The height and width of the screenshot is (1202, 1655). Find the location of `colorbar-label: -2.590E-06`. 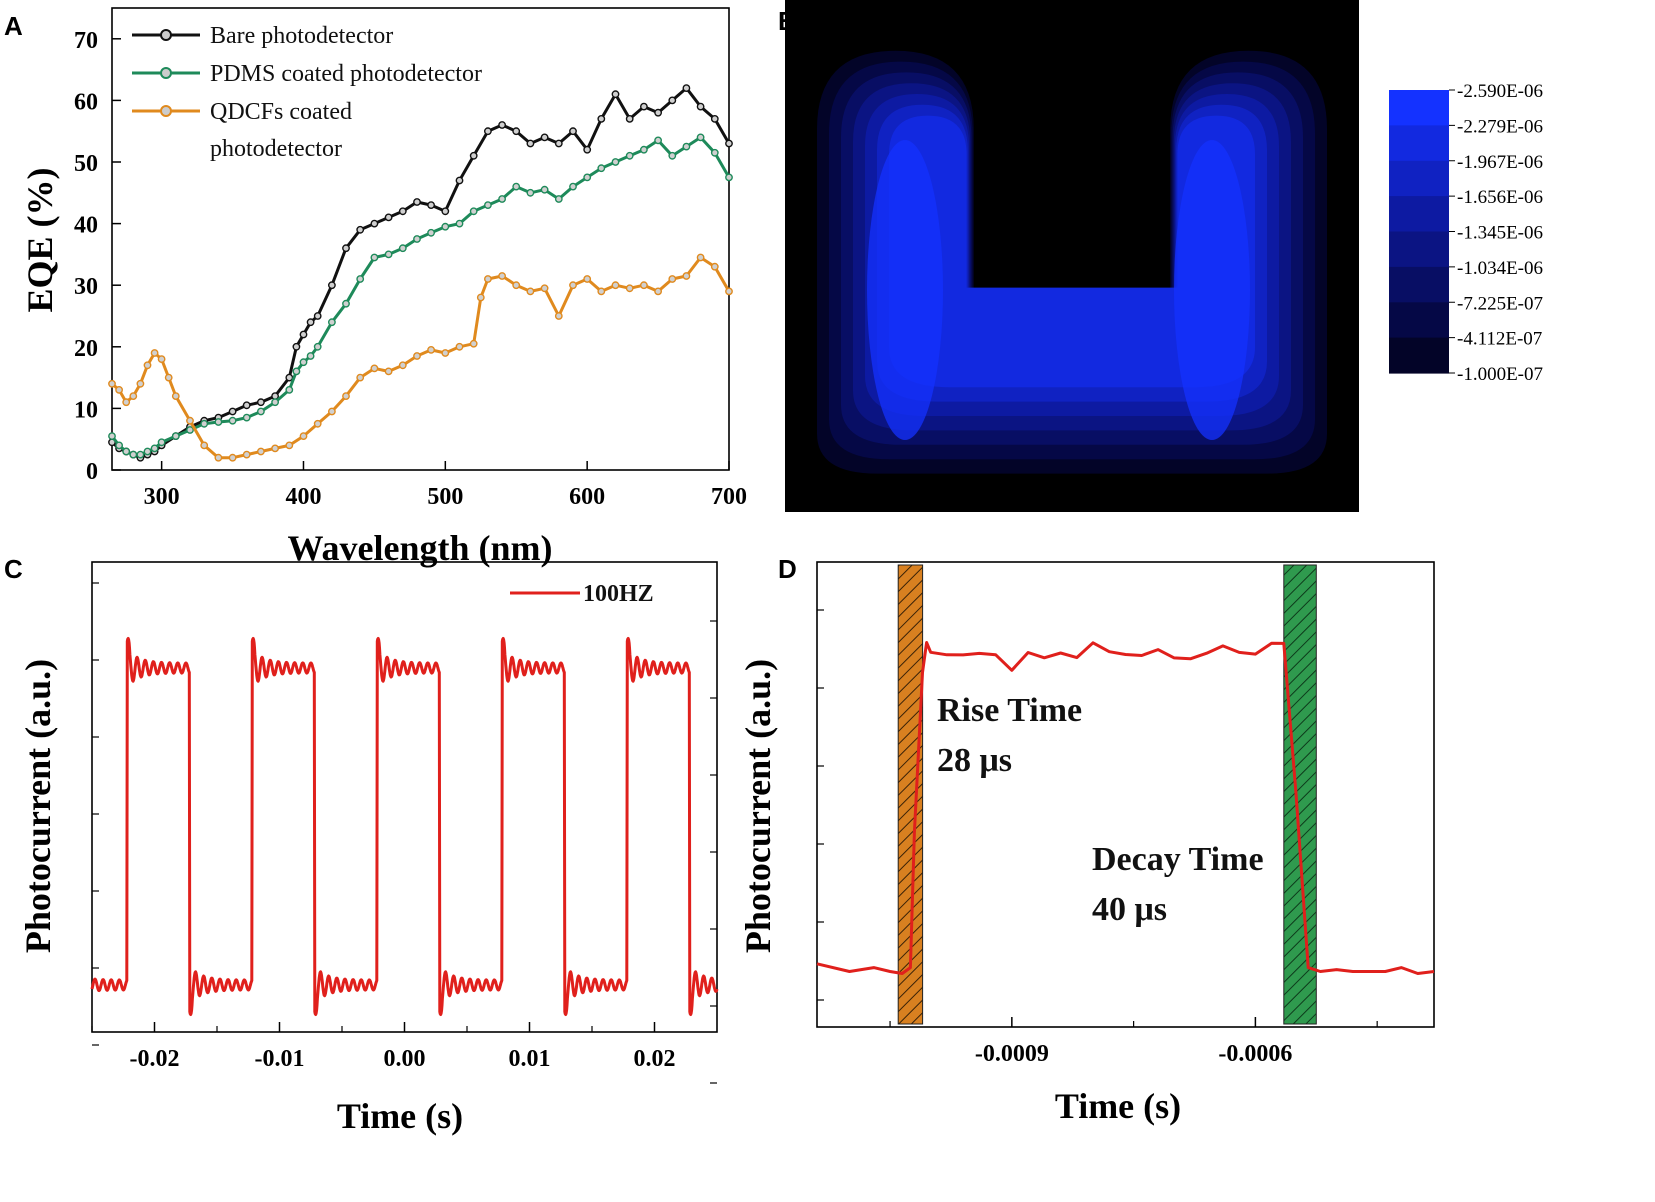

colorbar-label: -2.590E-06 is located at coordinates (1500, 91).